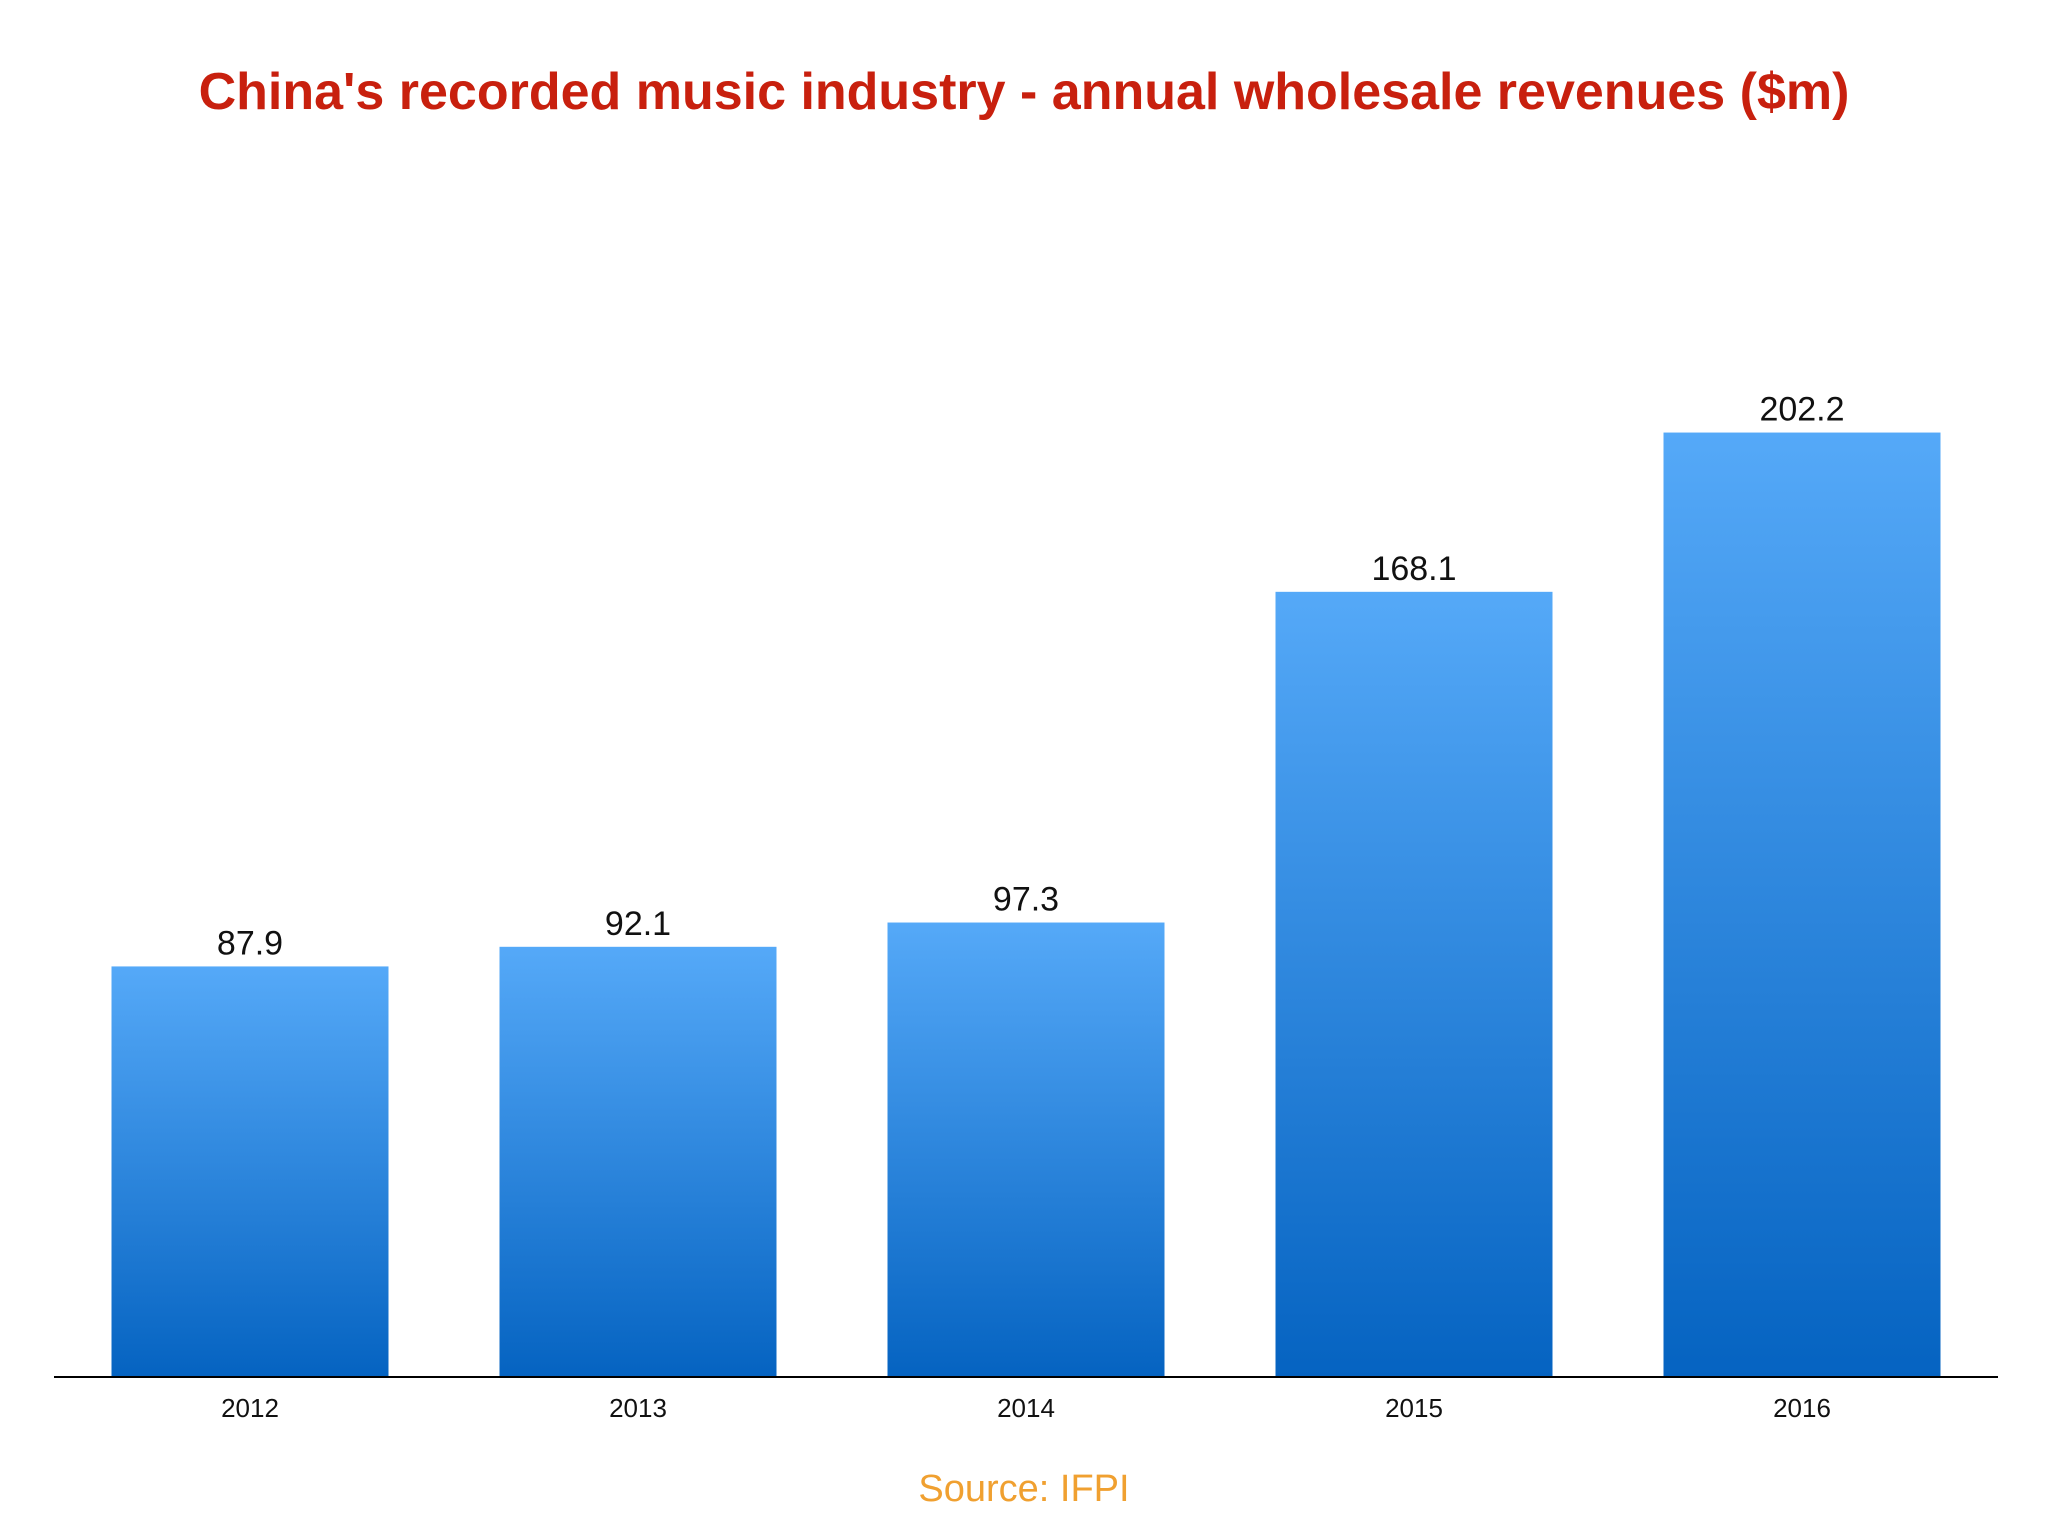 The height and width of the screenshot is (1536, 2048). What do you see at coordinates (638, 1408) in the screenshot?
I see `x-tick-label-2013: 2013` at bounding box center [638, 1408].